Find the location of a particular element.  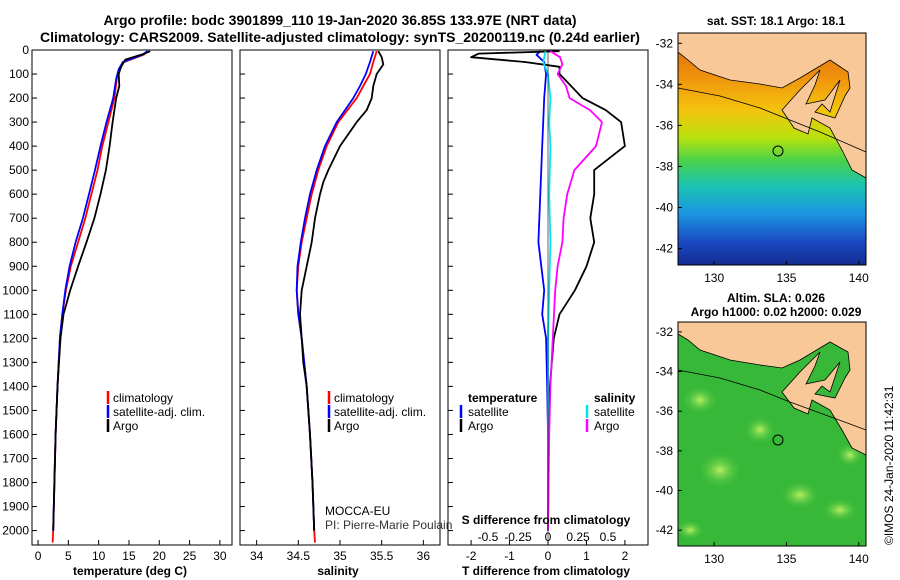

x-tick-label: 34.5 is located at coordinates (299, 556).